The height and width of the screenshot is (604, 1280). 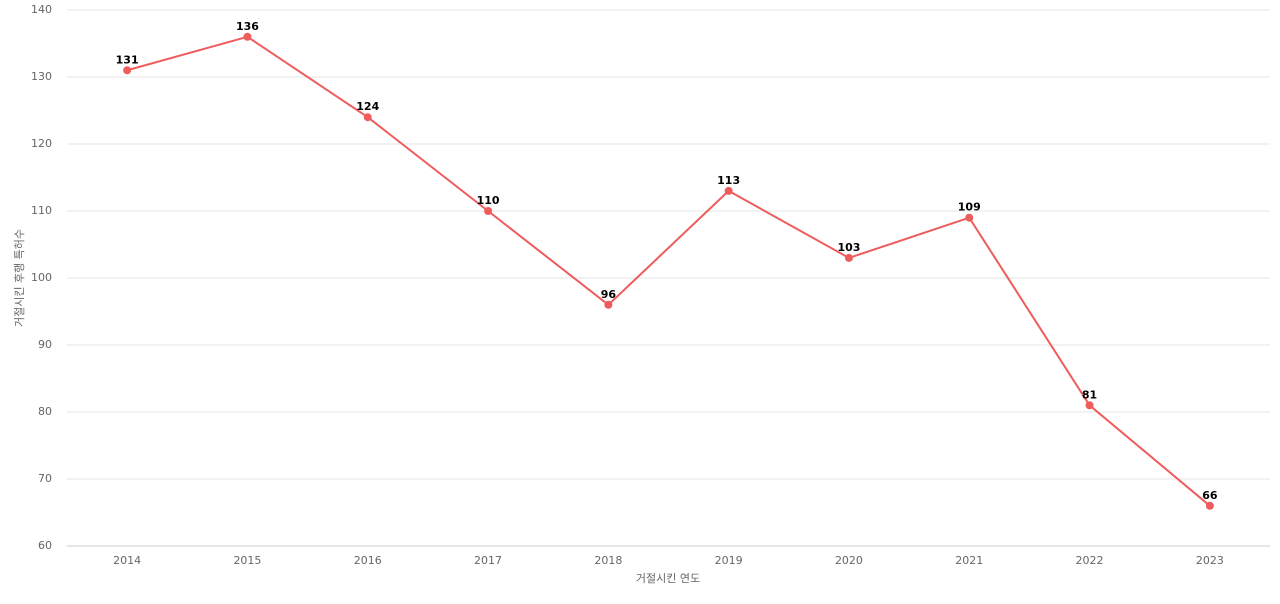 What do you see at coordinates (127, 560) in the screenshot?
I see `x-tick-label: 2014` at bounding box center [127, 560].